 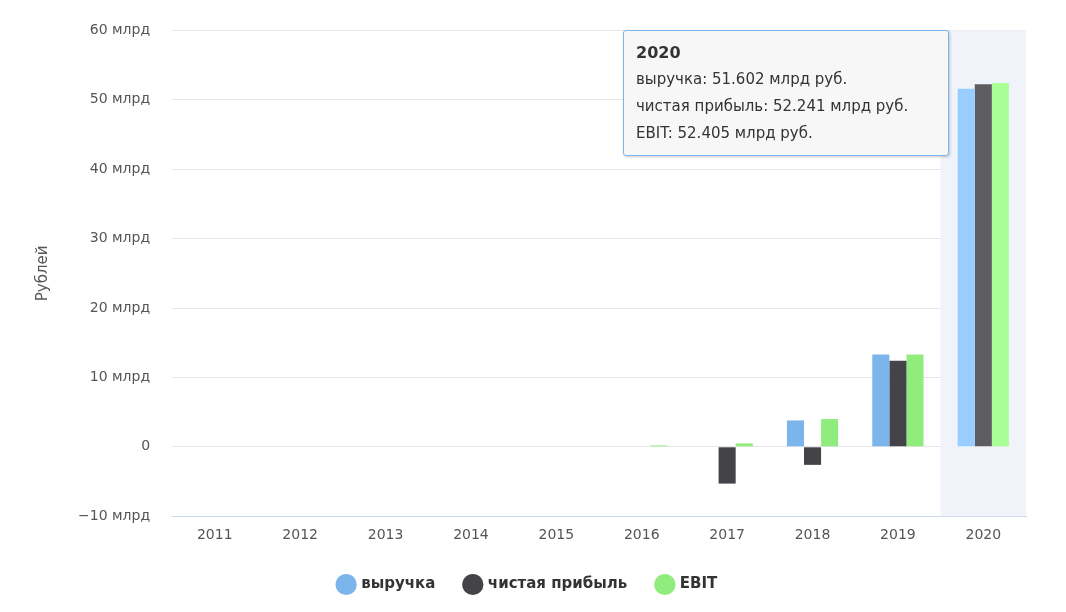 What do you see at coordinates (398, 583) in the screenshot?
I see `legend-label: выручка` at bounding box center [398, 583].